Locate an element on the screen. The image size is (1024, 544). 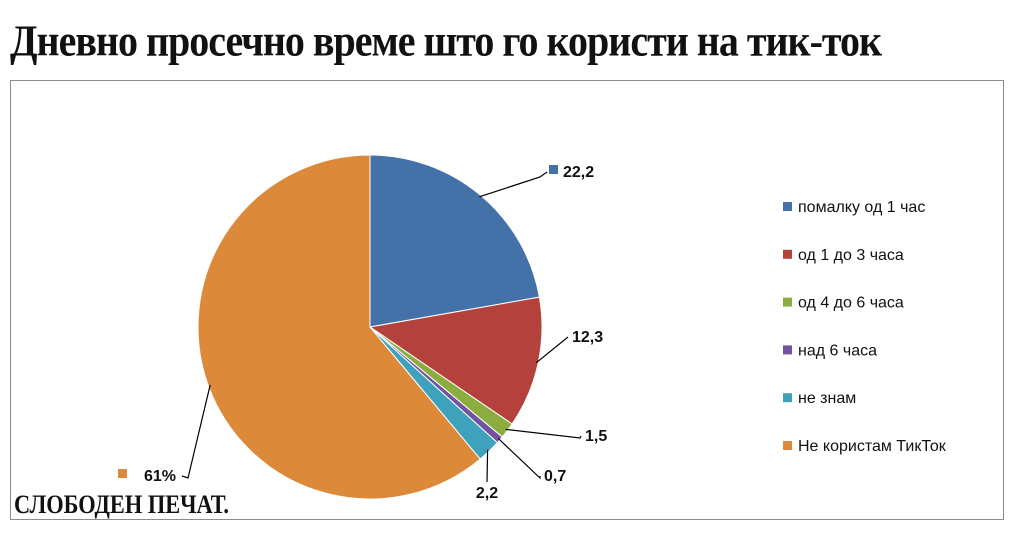
legend-label-не-користам-тикток: Не користам ТикТок is located at coordinates (872, 446).